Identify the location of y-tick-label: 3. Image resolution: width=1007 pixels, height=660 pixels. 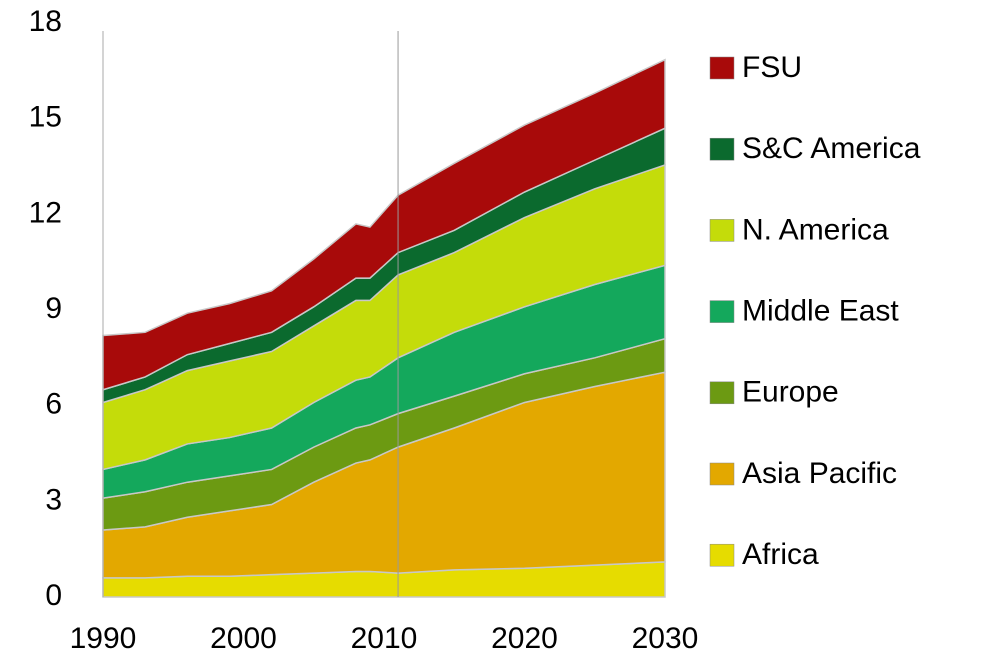
(53, 499).